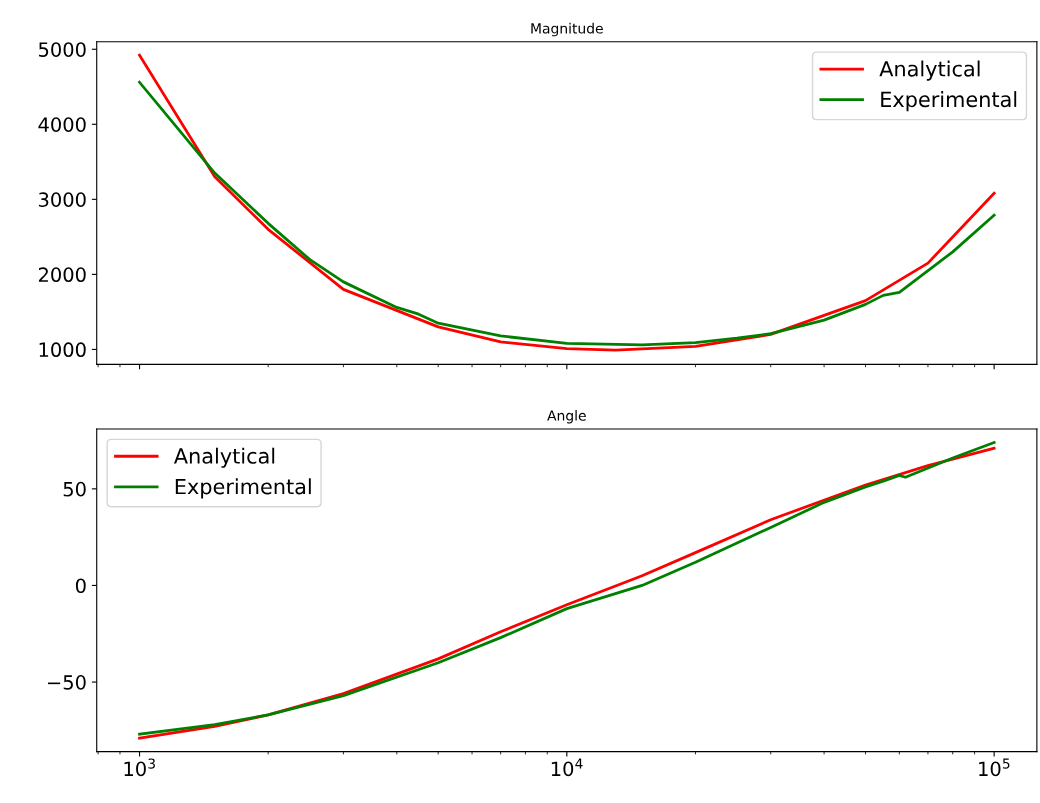 The image size is (1040, 803). Describe the element at coordinates (62, 275) in the screenshot. I see `y-tick-label: 2000` at that location.